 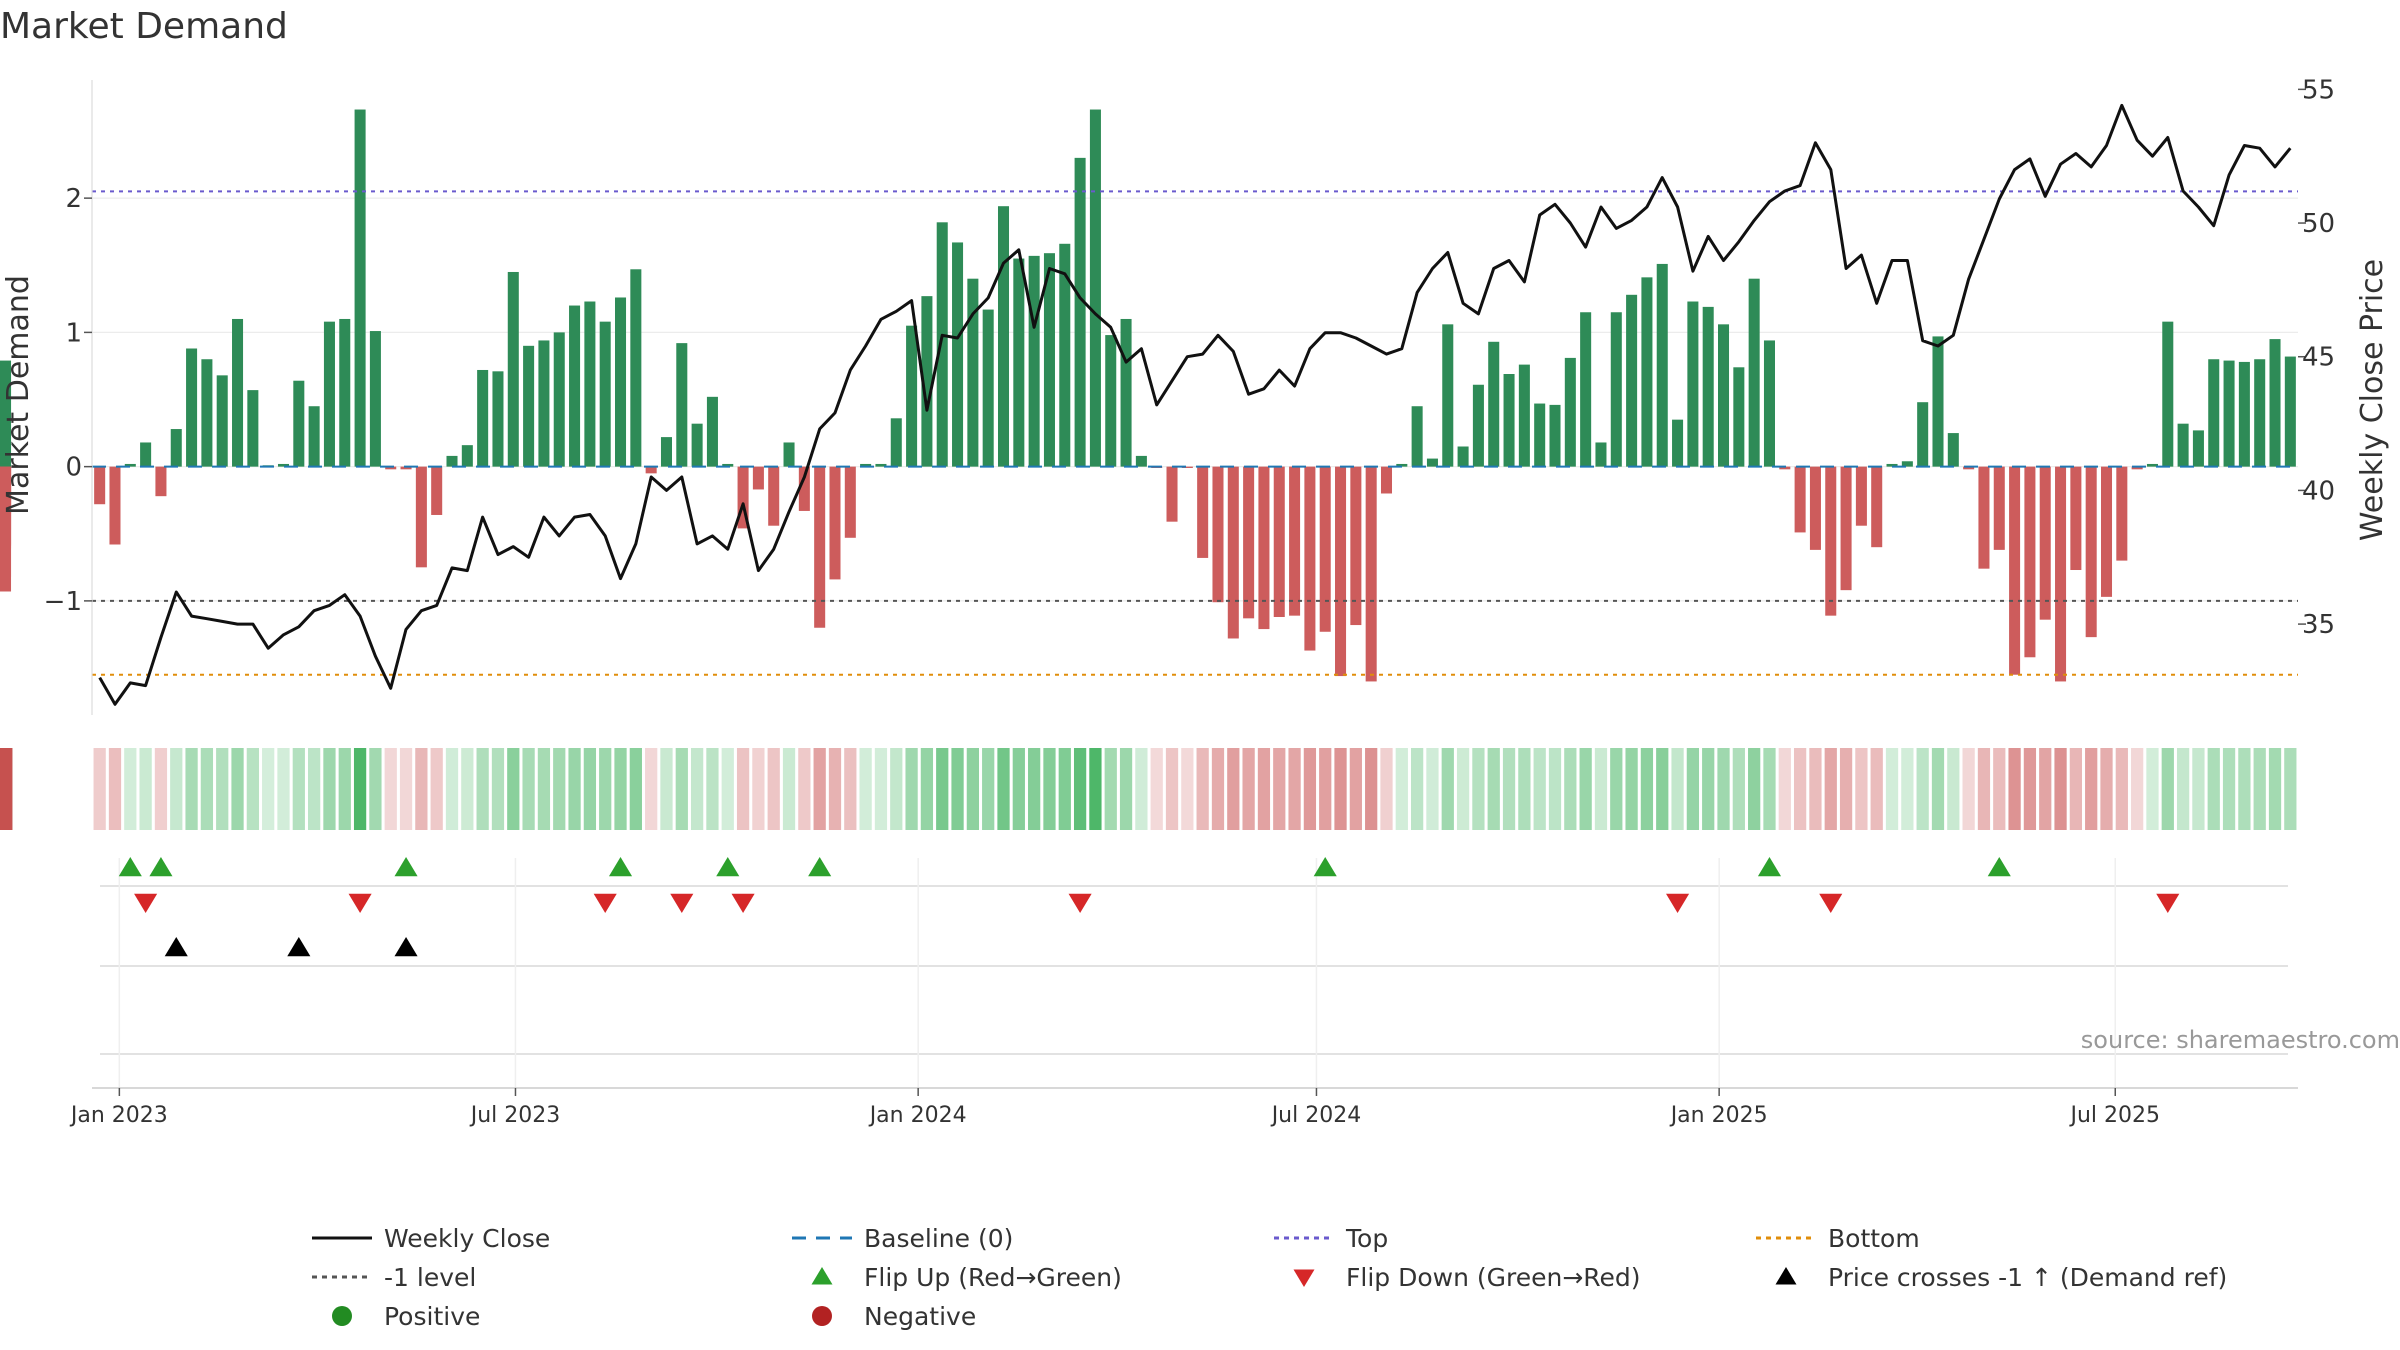 I want to click on right-tick-label: 50, so click(x=2318, y=224).